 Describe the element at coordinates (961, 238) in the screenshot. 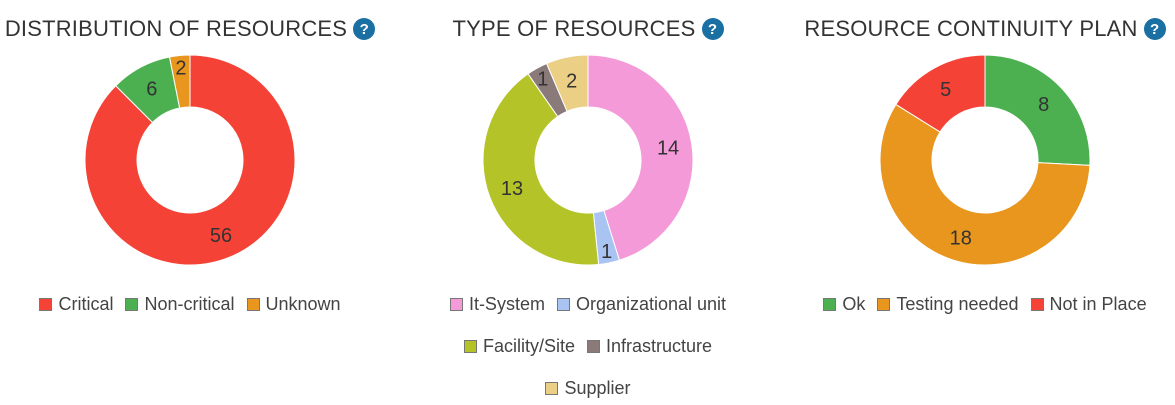

I see `data-label-testing-needed: 18` at that location.